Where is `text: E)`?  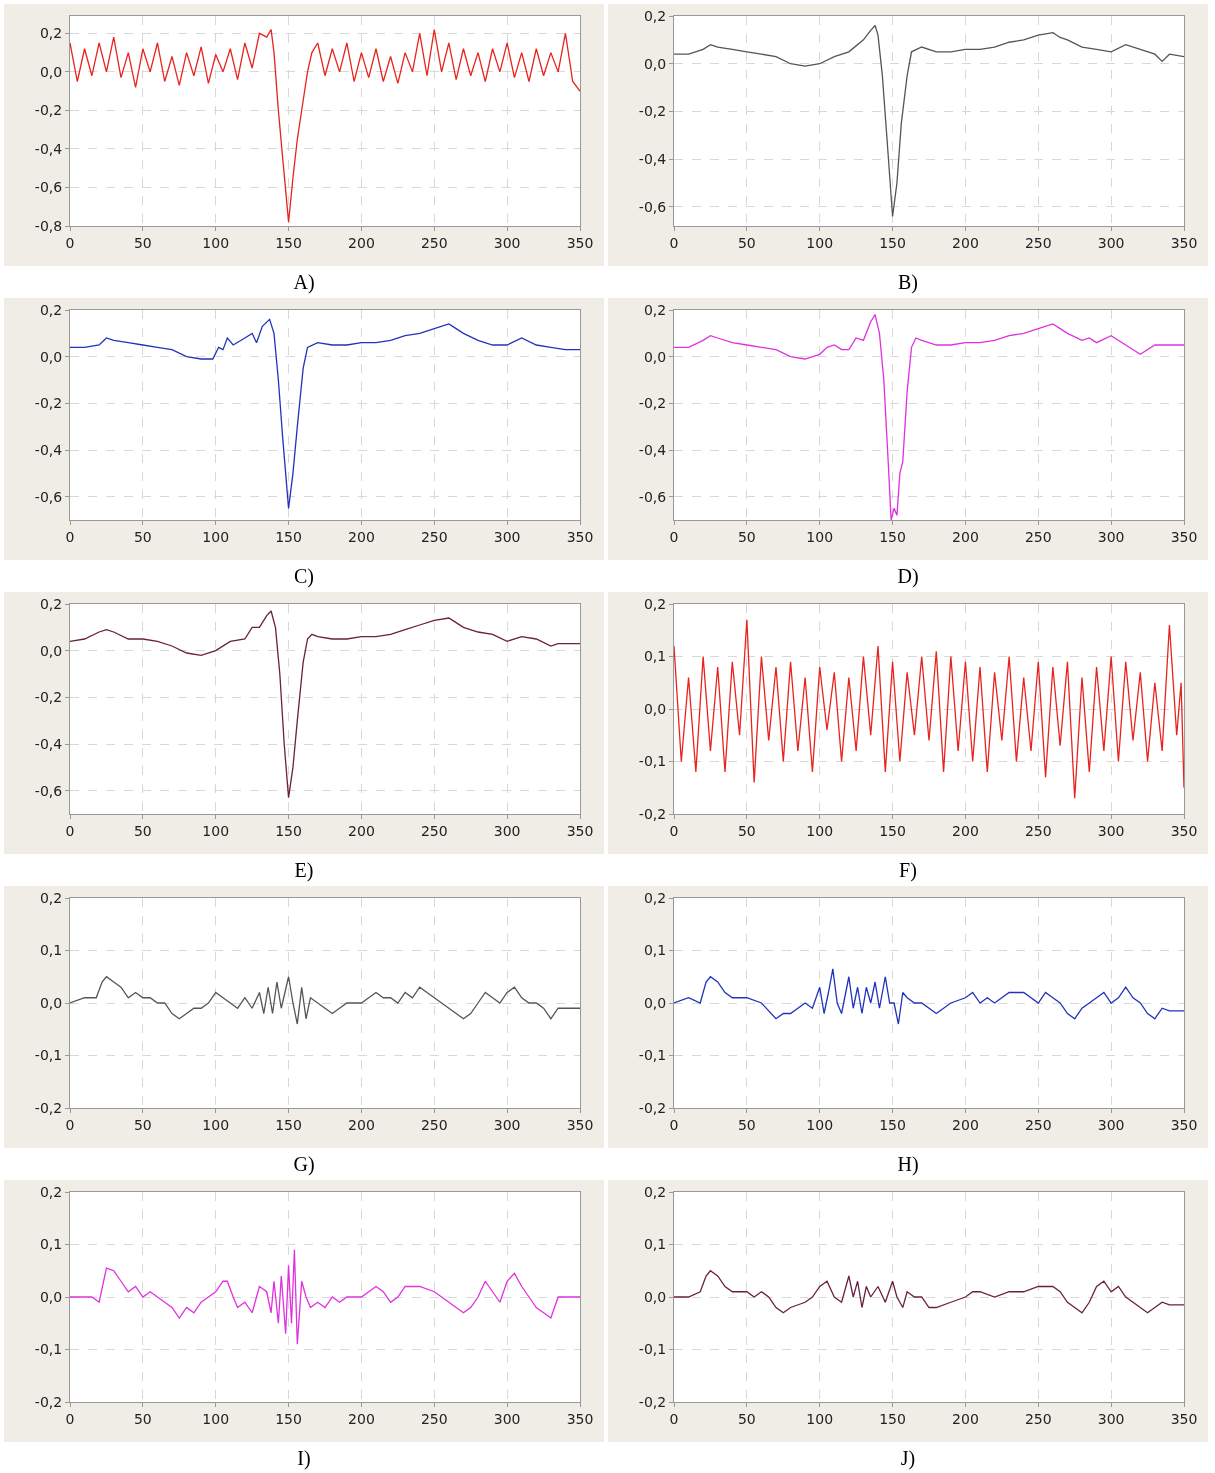
text: E) is located at coordinates (304, 871).